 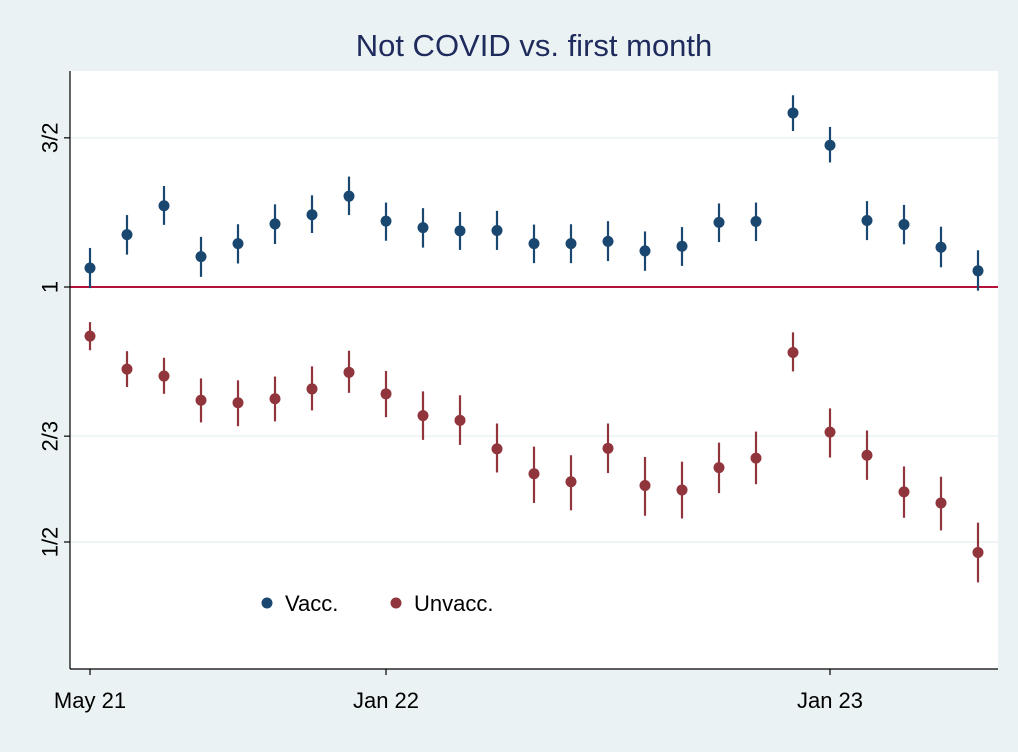 What do you see at coordinates (830, 700) in the screenshot?
I see `x-tick-label: Jan 23` at bounding box center [830, 700].